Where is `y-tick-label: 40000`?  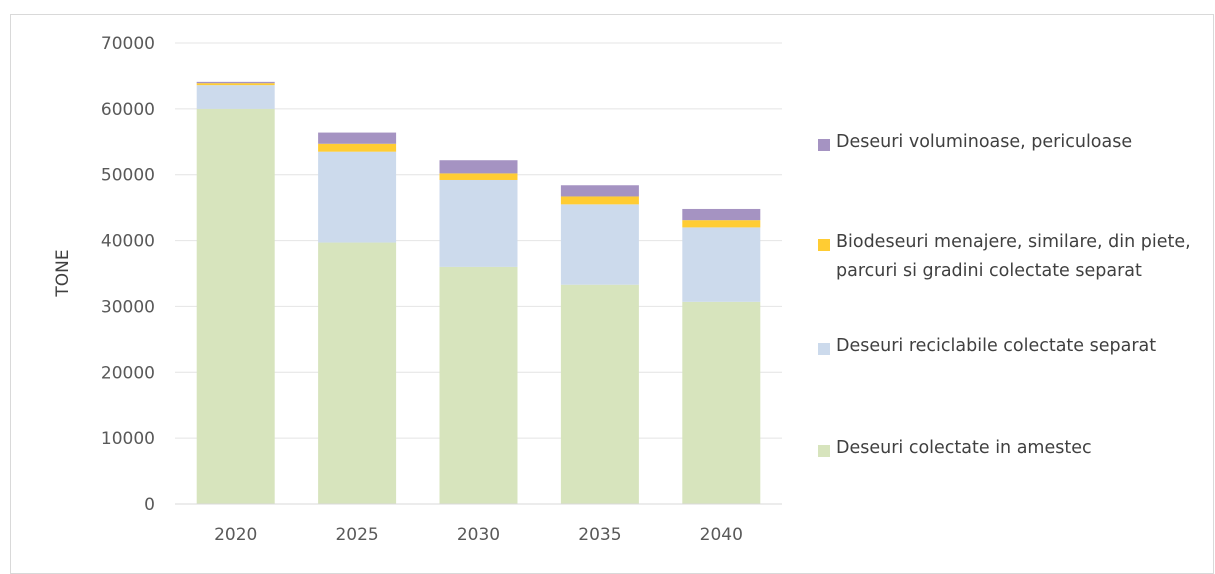
y-tick-label: 40000 is located at coordinates (128, 242).